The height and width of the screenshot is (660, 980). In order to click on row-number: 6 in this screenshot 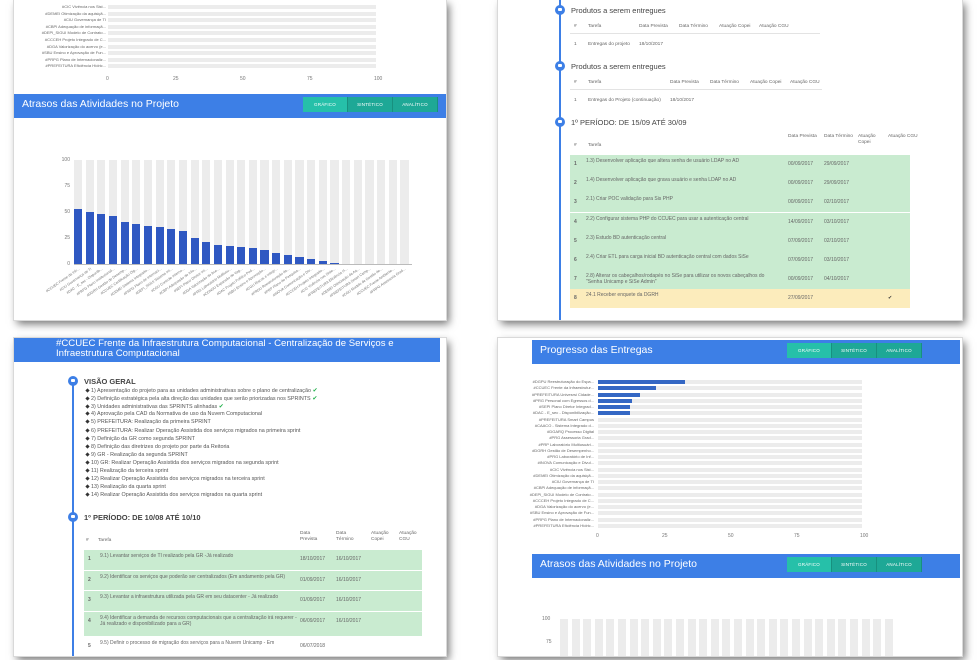, I will do `click(575, 260)`.